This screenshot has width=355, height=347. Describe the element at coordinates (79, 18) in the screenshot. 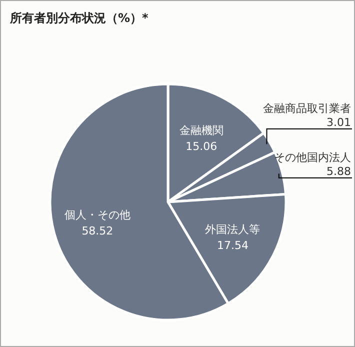

I see `chart-title: 所有者別分布状況（%）*` at that location.